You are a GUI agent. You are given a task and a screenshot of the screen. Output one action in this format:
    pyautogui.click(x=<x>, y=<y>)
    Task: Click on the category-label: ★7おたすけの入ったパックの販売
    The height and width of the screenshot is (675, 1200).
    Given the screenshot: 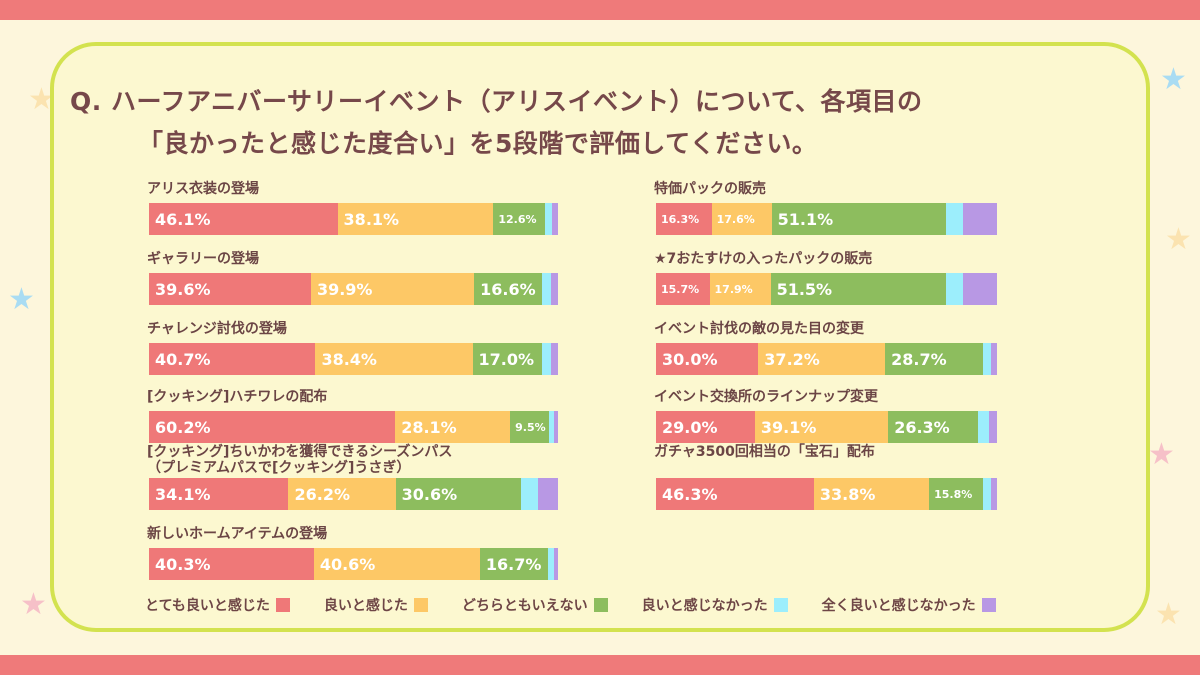 What is the action you would take?
    pyautogui.click(x=763, y=259)
    